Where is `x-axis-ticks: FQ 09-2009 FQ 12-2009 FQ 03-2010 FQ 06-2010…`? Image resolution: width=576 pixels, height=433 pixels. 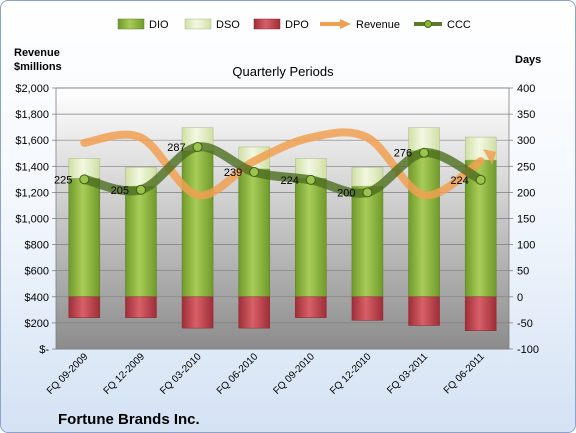
x-axis-ticks: FQ 09-2009 FQ 12-2009 FQ 03-2010 FQ 06-2010… is located at coordinates (266, 374).